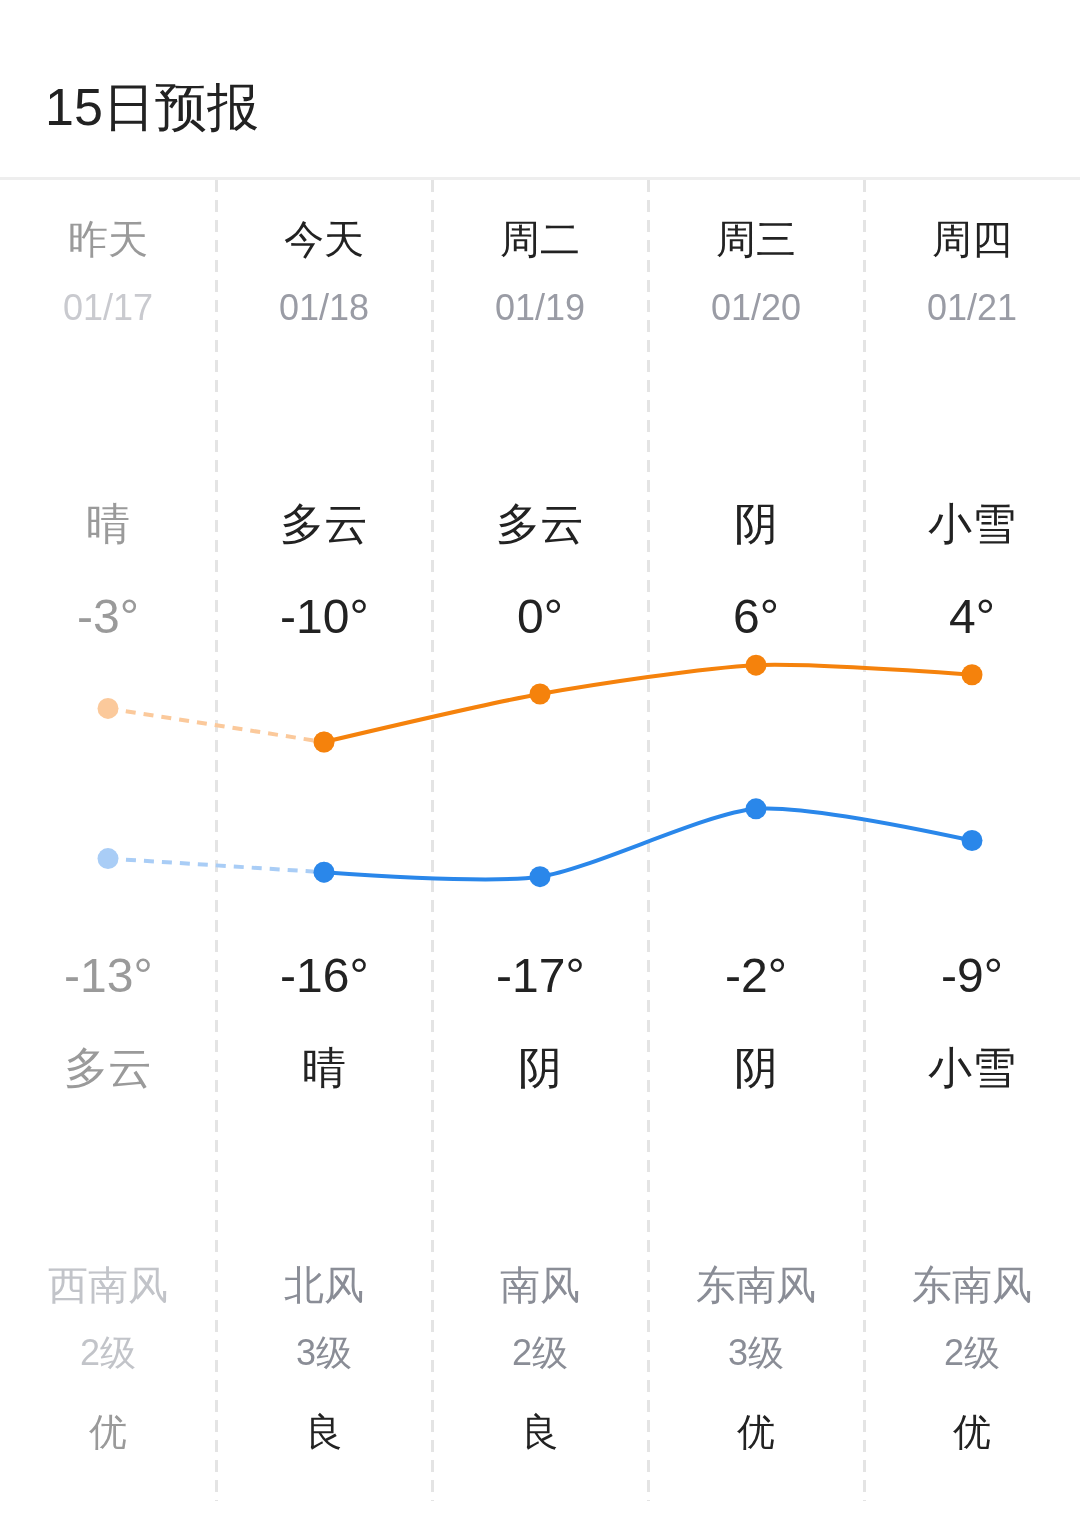 Image resolution: width=1080 pixels, height=1521 pixels. Describe the element at coordinates (972, 239) in the screenshot. I see `x-tick-label: 周四` at that location.